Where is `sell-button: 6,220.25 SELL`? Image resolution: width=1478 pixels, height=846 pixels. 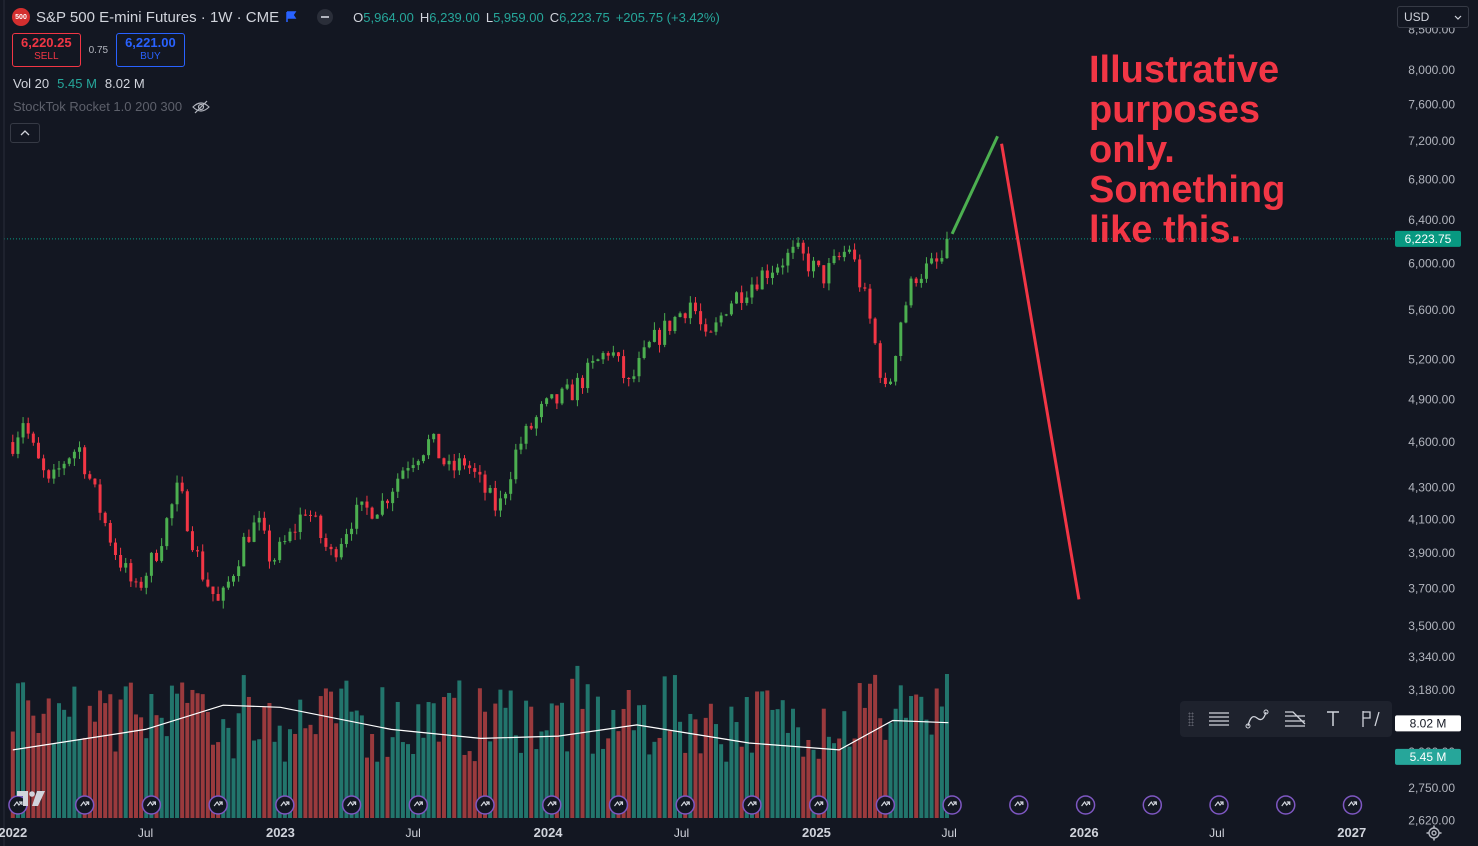
sell-button: 6,220.25 SELL is located at coordinates (46, 50).